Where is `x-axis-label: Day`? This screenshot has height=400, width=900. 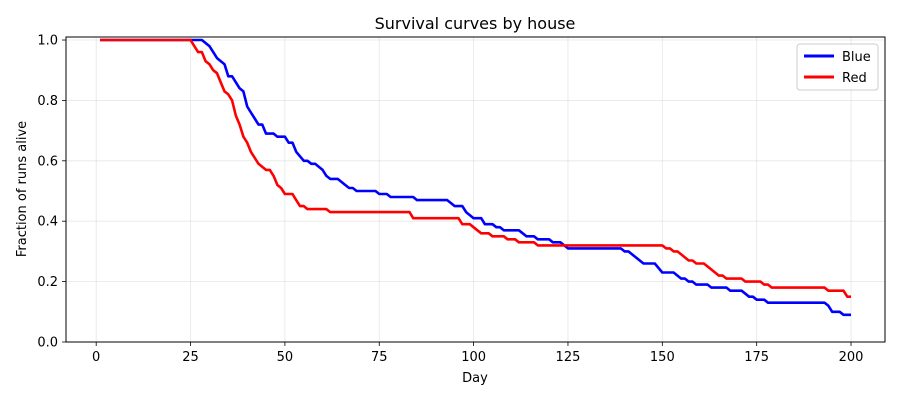 x-axis-label: Day is located at coordinates (475, 378).